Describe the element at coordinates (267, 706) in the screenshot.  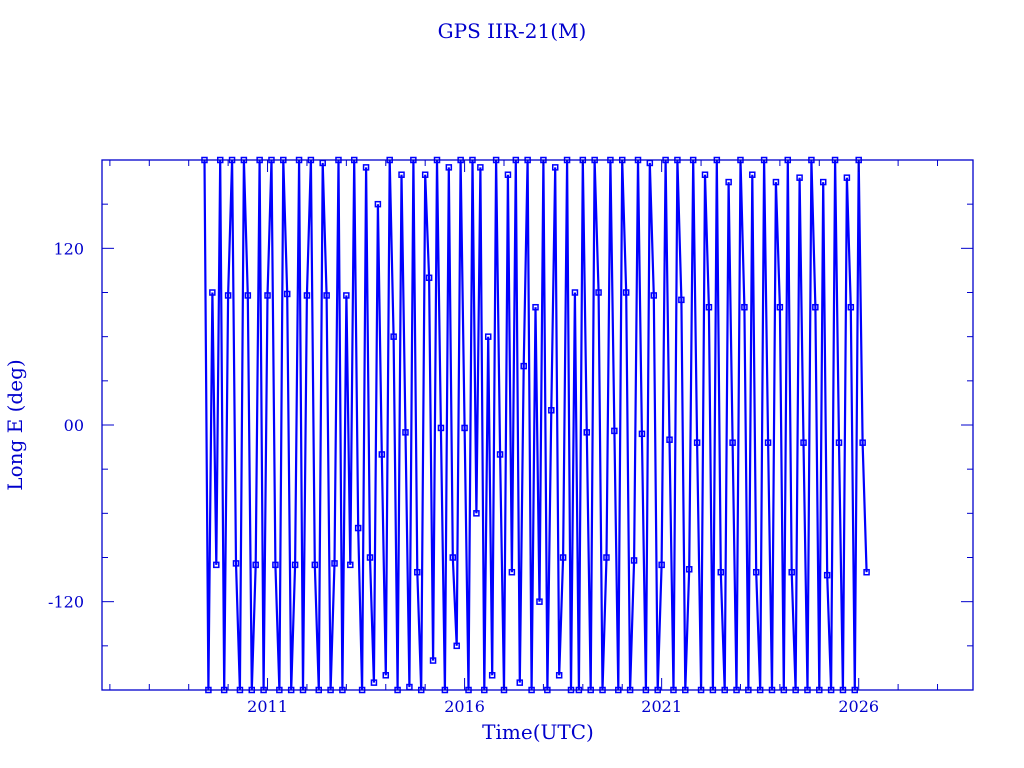
I see `x-tick-label: 2011` at that location.